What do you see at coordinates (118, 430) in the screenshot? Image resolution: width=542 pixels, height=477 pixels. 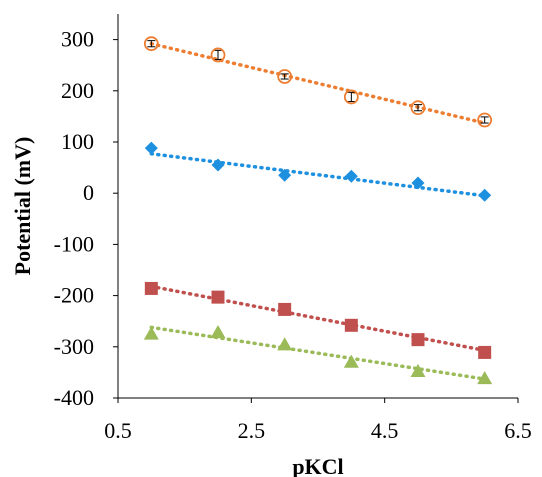 I see `x-tick-label: 0.5` at bounding box center [118, 430].